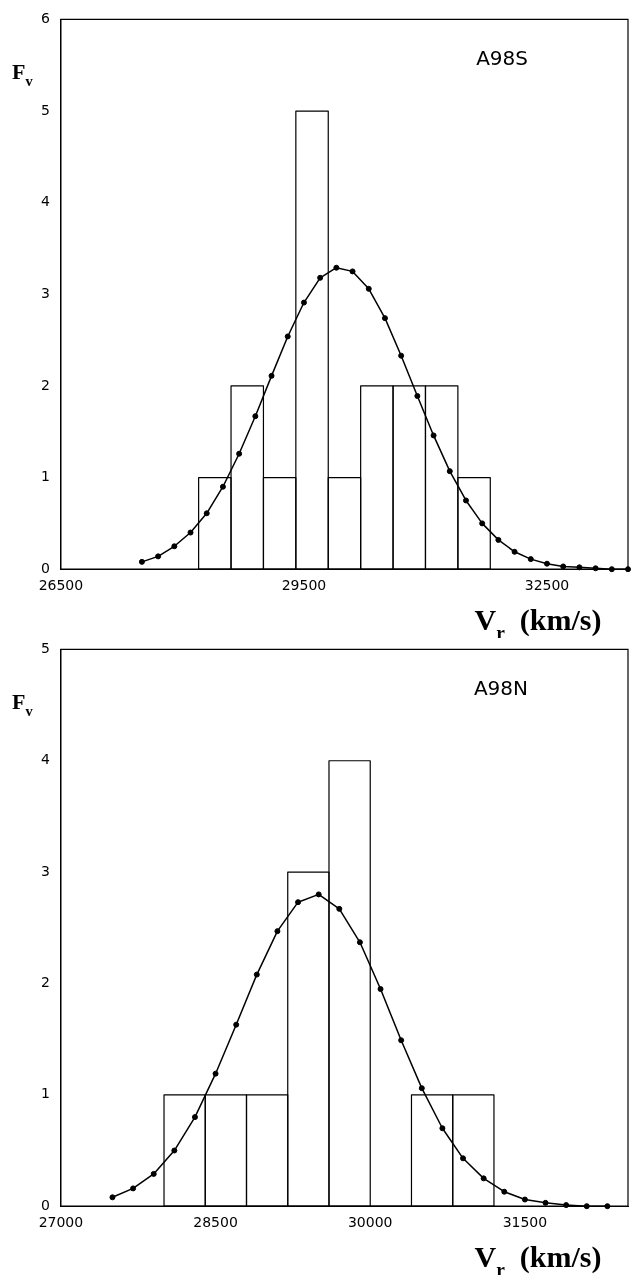 The width and height of the screenshot is (642, 1283). What do you see at coordinates (45, 18) in the screenshot?
I see `y-tick-label: 6` at bounding box center [45, 18].